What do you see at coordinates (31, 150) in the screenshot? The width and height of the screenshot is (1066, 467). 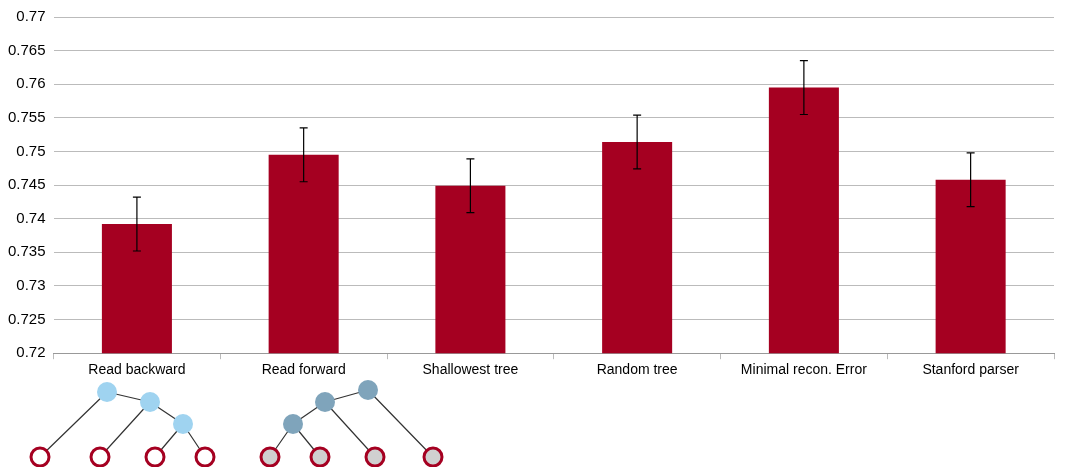 I see `y-tick-label: 0.75` at bounding box center [31, 150].